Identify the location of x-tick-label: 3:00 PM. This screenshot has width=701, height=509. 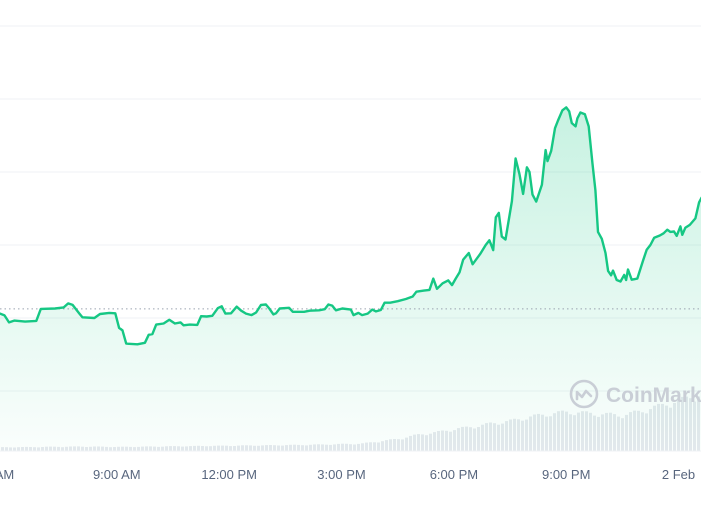
(341, 474).